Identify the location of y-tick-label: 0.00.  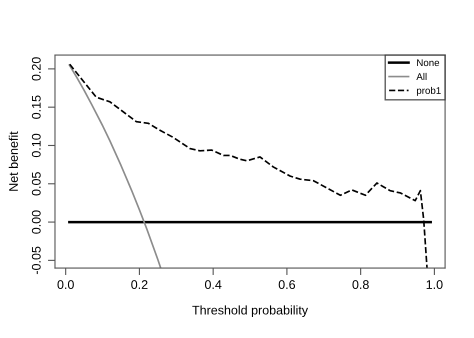
(36, 222).